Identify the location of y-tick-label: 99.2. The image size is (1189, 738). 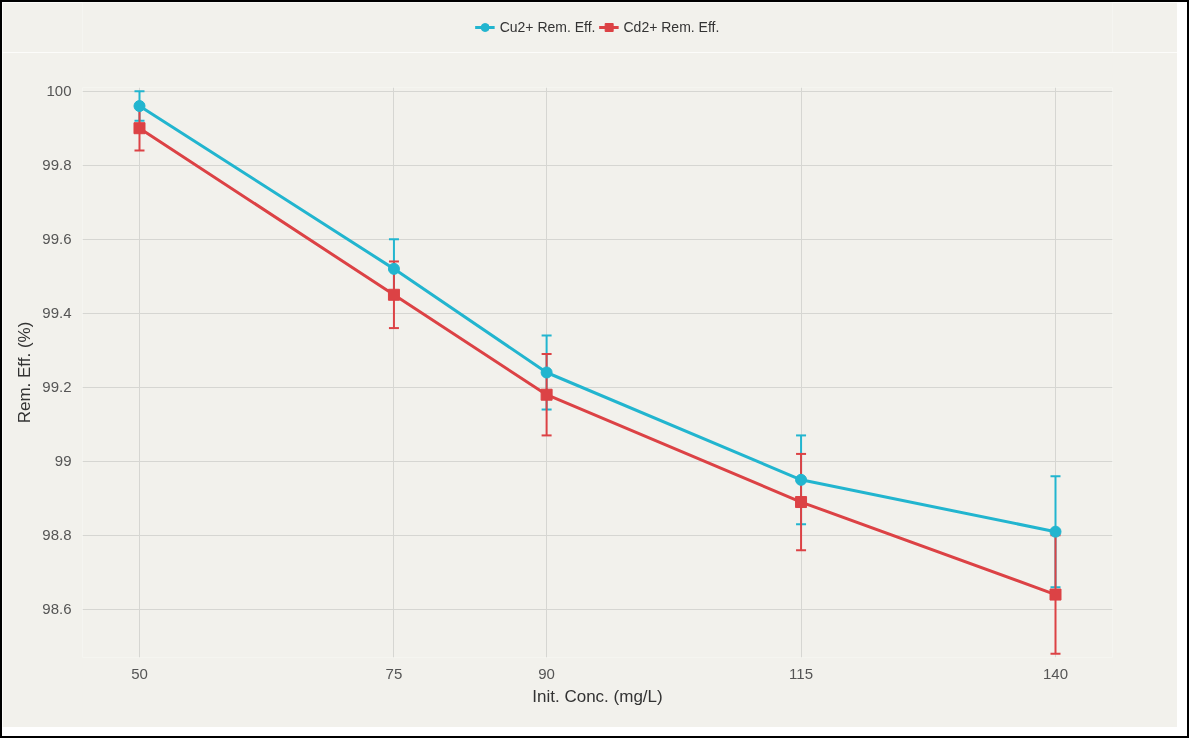
(57, 387).